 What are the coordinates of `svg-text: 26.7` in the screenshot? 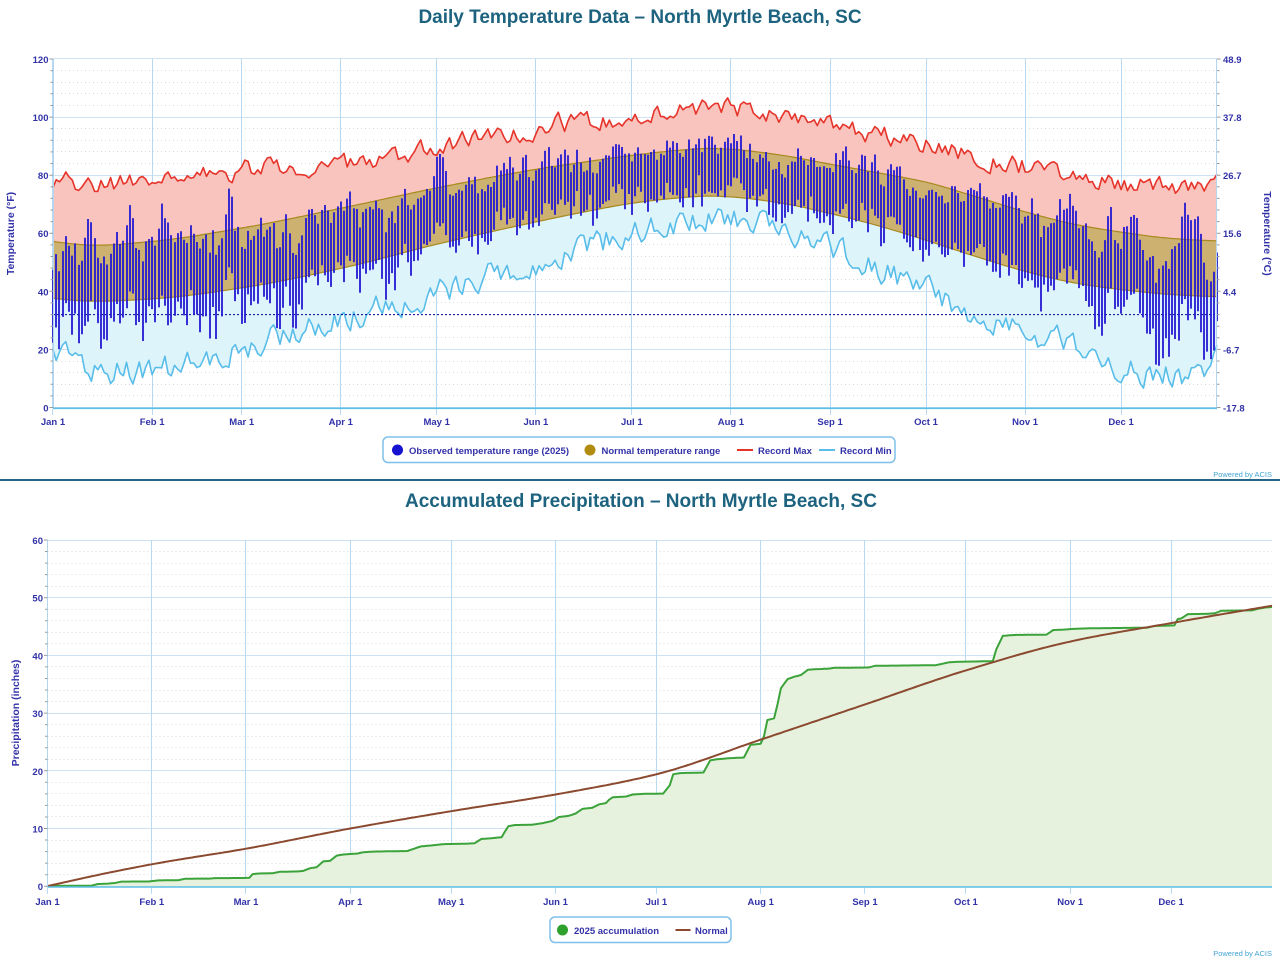 It's located at (1232, 176).